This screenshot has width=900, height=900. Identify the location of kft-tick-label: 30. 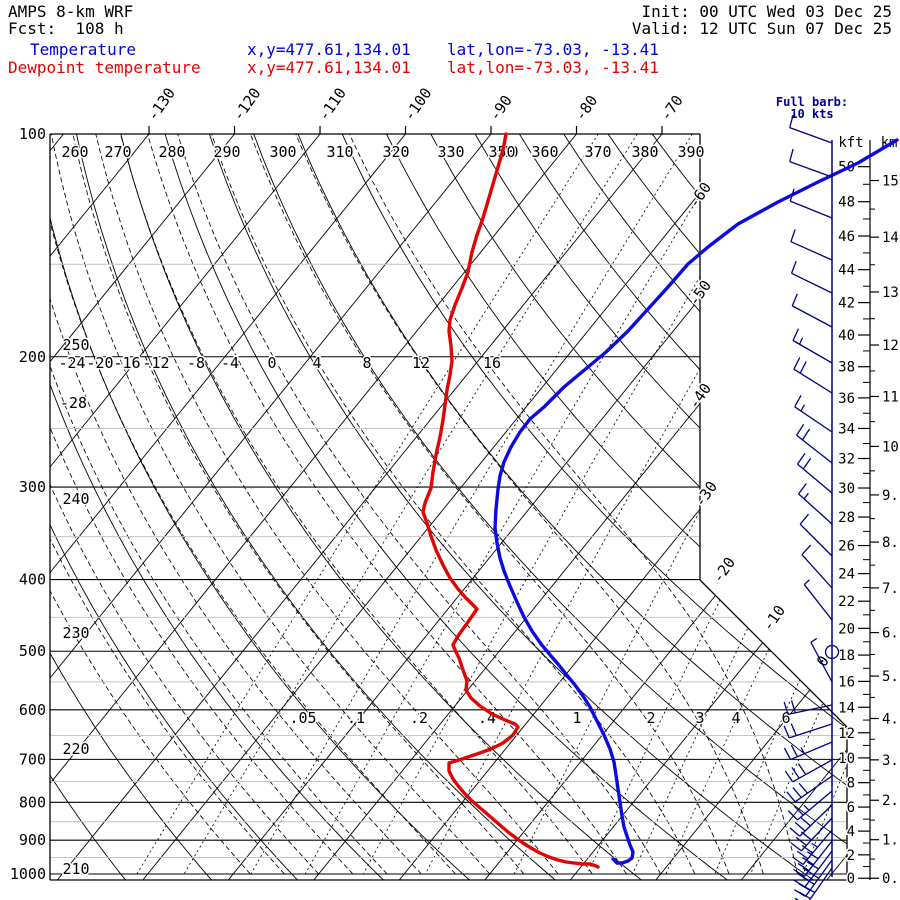
(846, 489).